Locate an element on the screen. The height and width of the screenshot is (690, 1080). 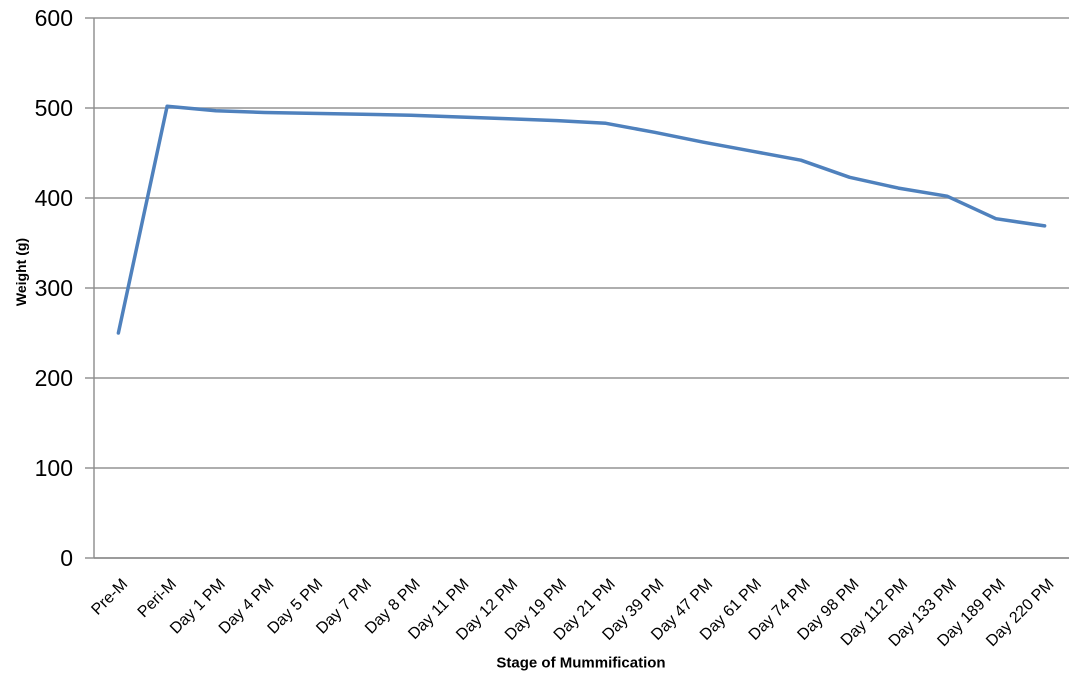
x-tick-label: Peri-M is located at coordinates (157, 598).